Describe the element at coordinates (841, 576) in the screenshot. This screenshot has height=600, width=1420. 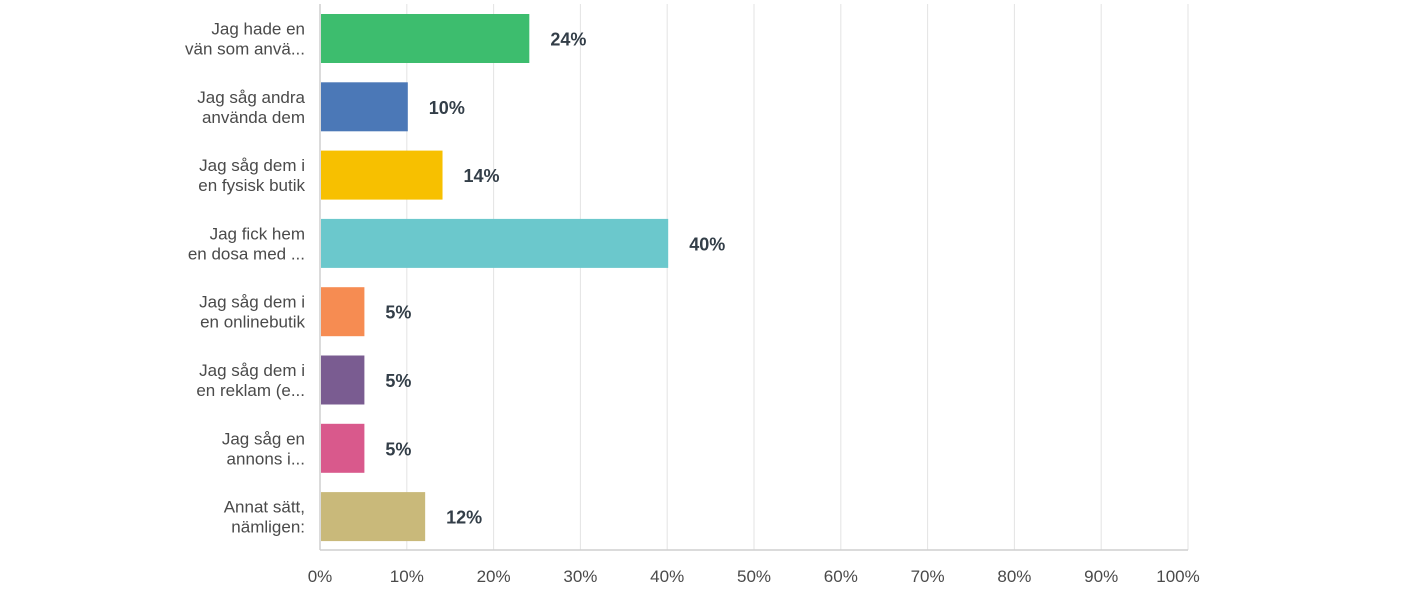
I see `x-tick-label: 60%` at that location.